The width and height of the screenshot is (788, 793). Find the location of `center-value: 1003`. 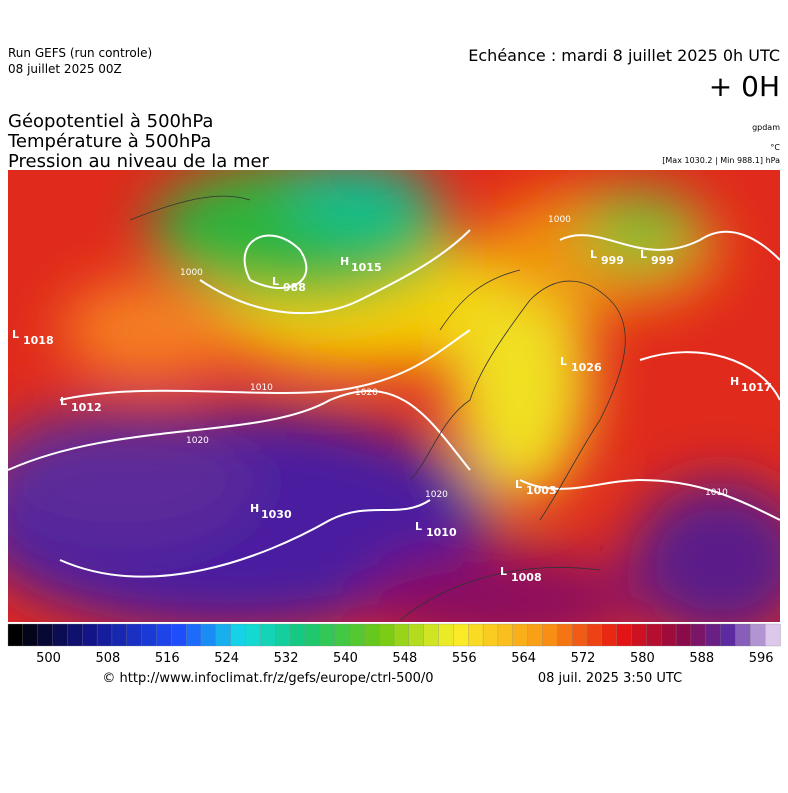

center-value: 1003 is located at coordinates (541, 490).